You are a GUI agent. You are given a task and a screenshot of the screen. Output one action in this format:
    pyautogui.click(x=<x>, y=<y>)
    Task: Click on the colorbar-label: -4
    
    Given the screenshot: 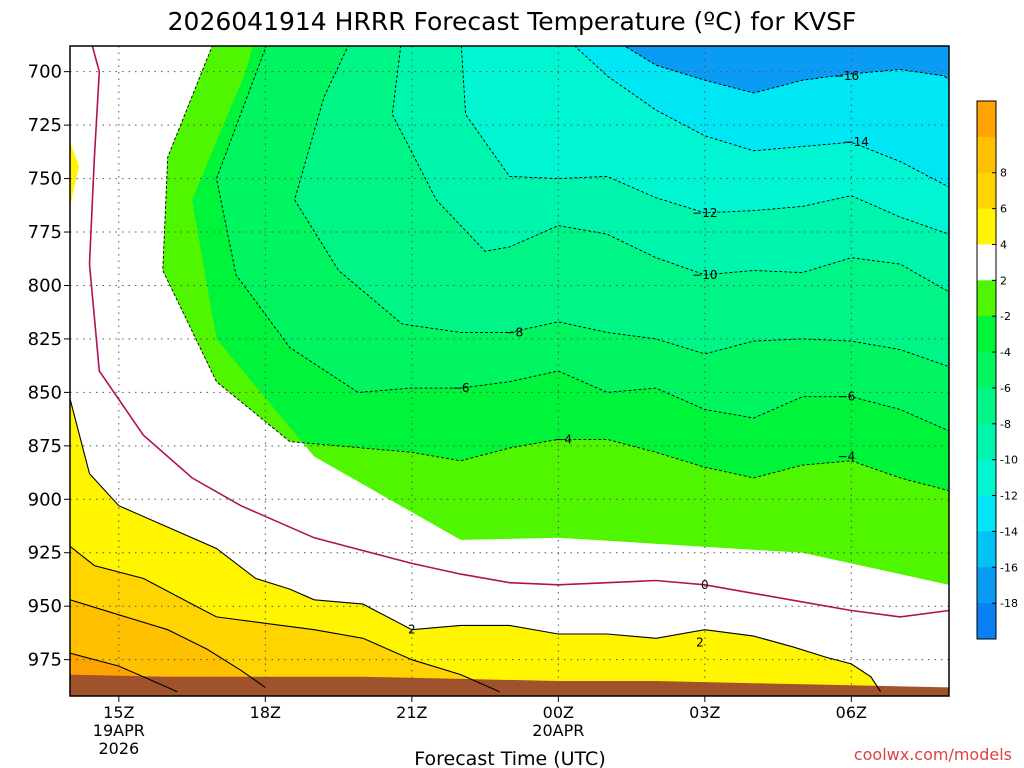 What is the action you would take?
    pyautogui.click(x=1005, y=352)
    